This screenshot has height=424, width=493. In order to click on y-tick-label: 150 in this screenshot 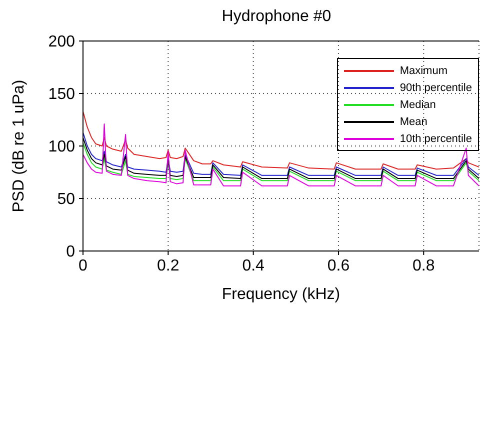, I will do `click(62, 95)`.